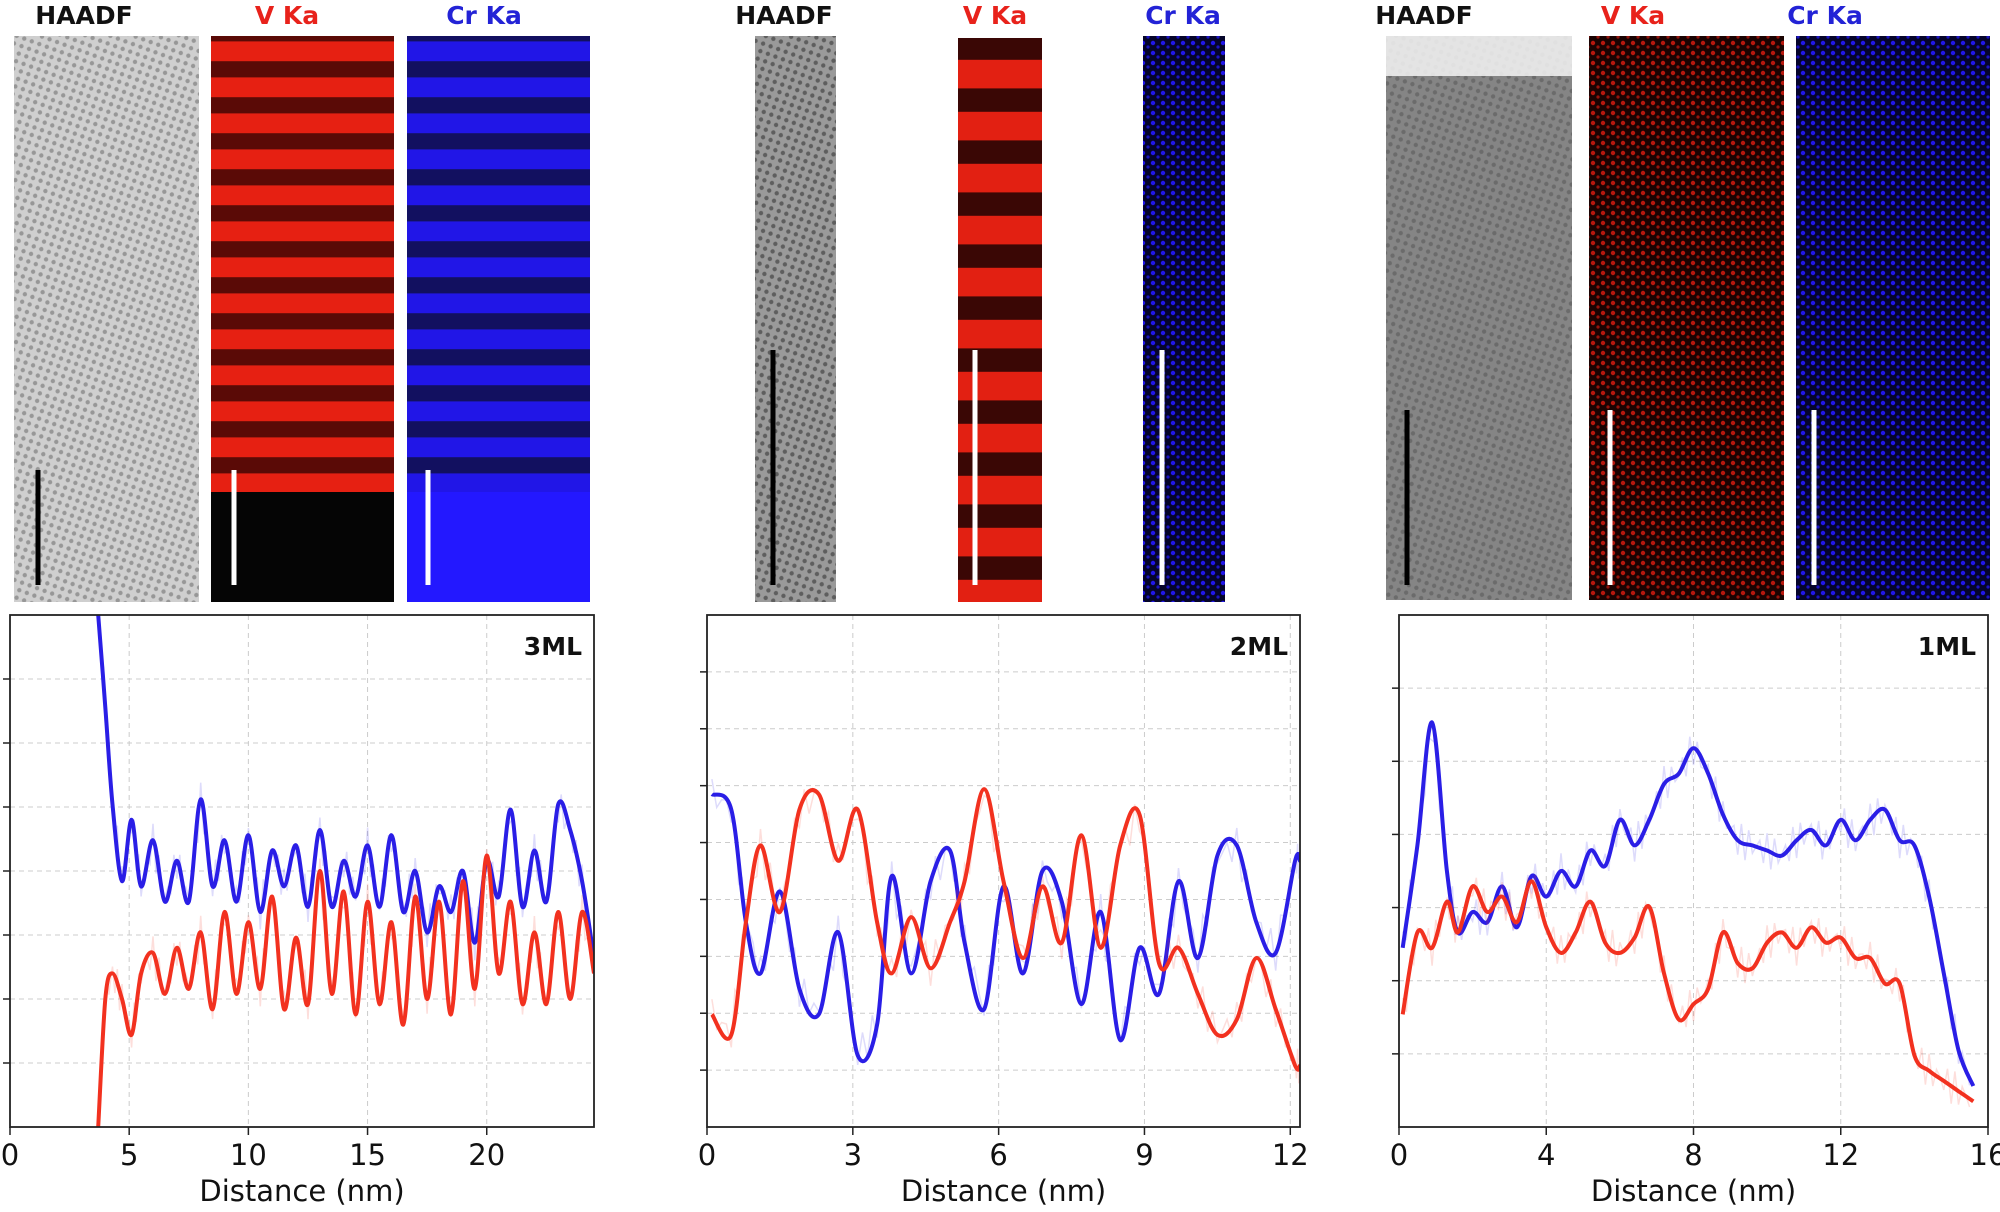  Describe the element at coordinates (302, 319) in the screenshot. I see `v-map-3ml` at that location.